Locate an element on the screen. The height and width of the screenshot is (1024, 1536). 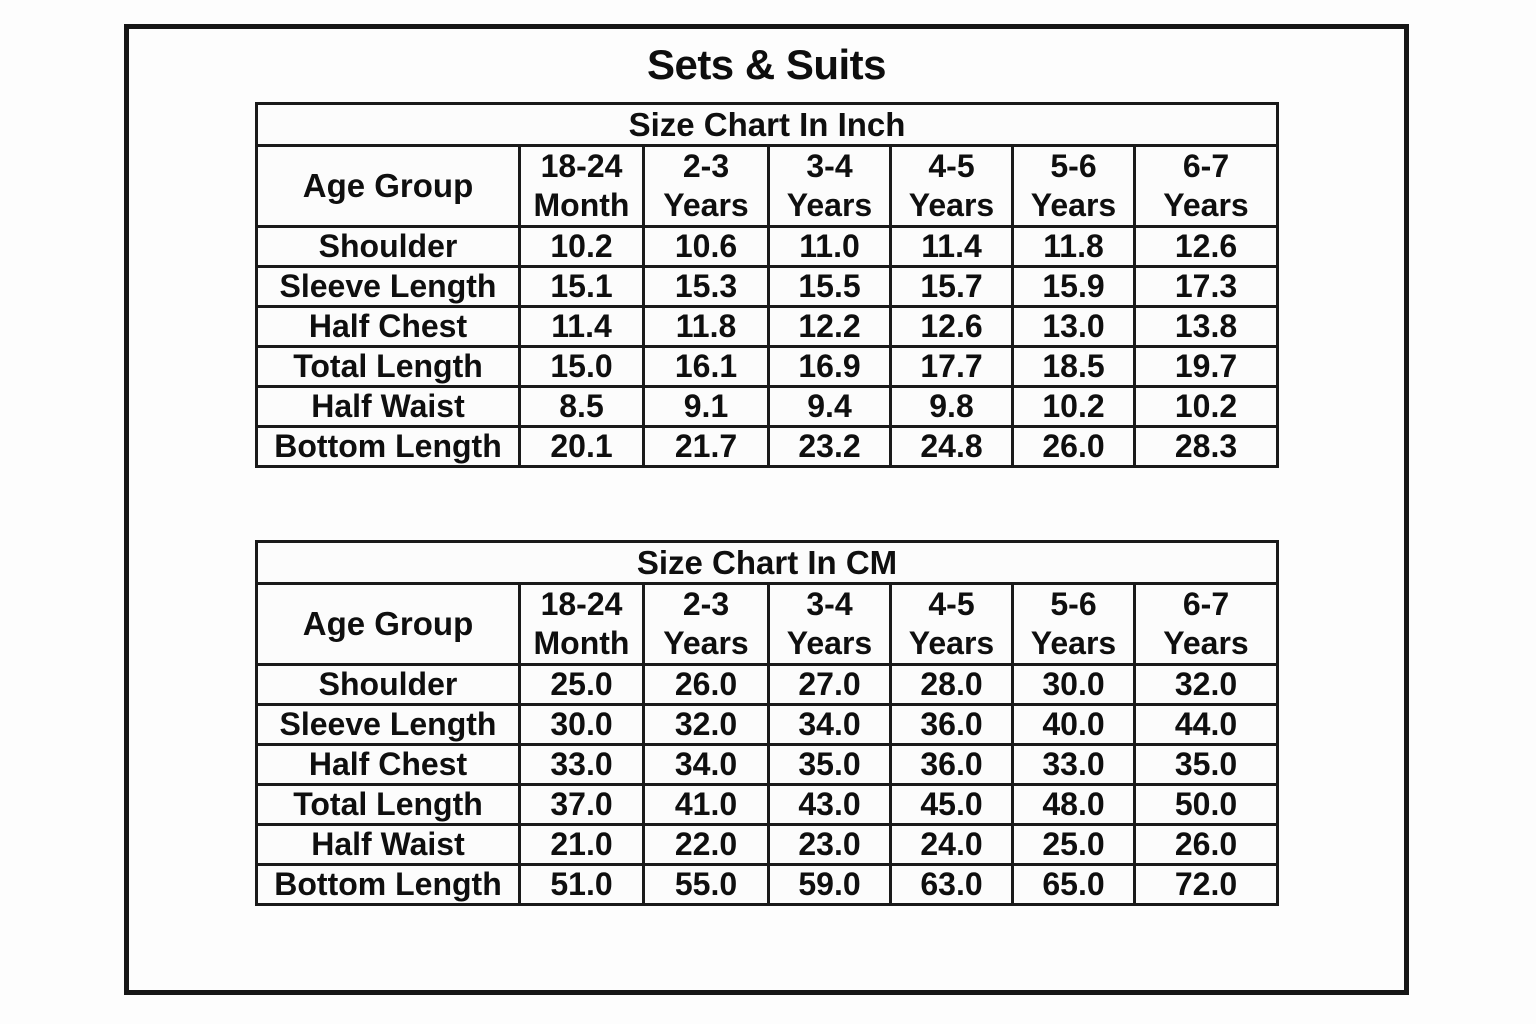
measurement-row: Shoulder 25.0 26.0 27.0 28.0 30.0 32.0 is located at coordinates (767, 684).